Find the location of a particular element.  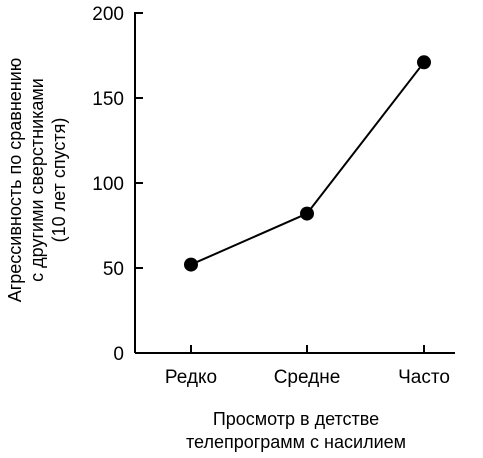

y-axis-ticks: 0 50 100 150 200 is located at coordinates (117, 184).